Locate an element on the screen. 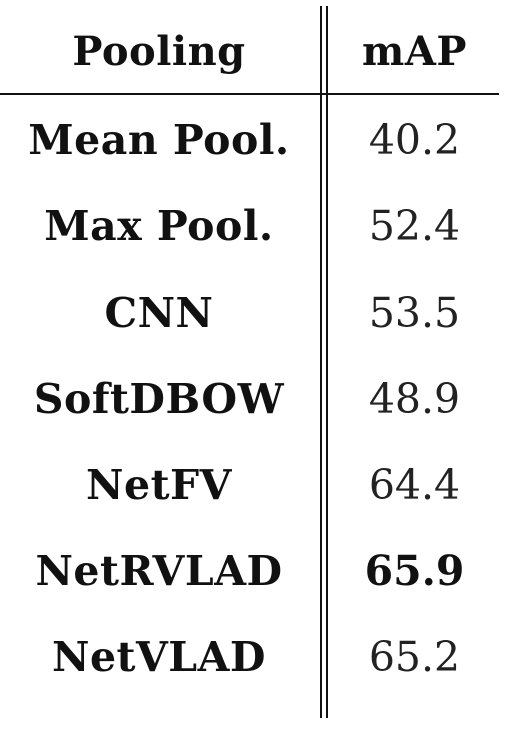 This screenshot has width=509, height=729. row-map: 48.9 is located at coordinates (414, 399).